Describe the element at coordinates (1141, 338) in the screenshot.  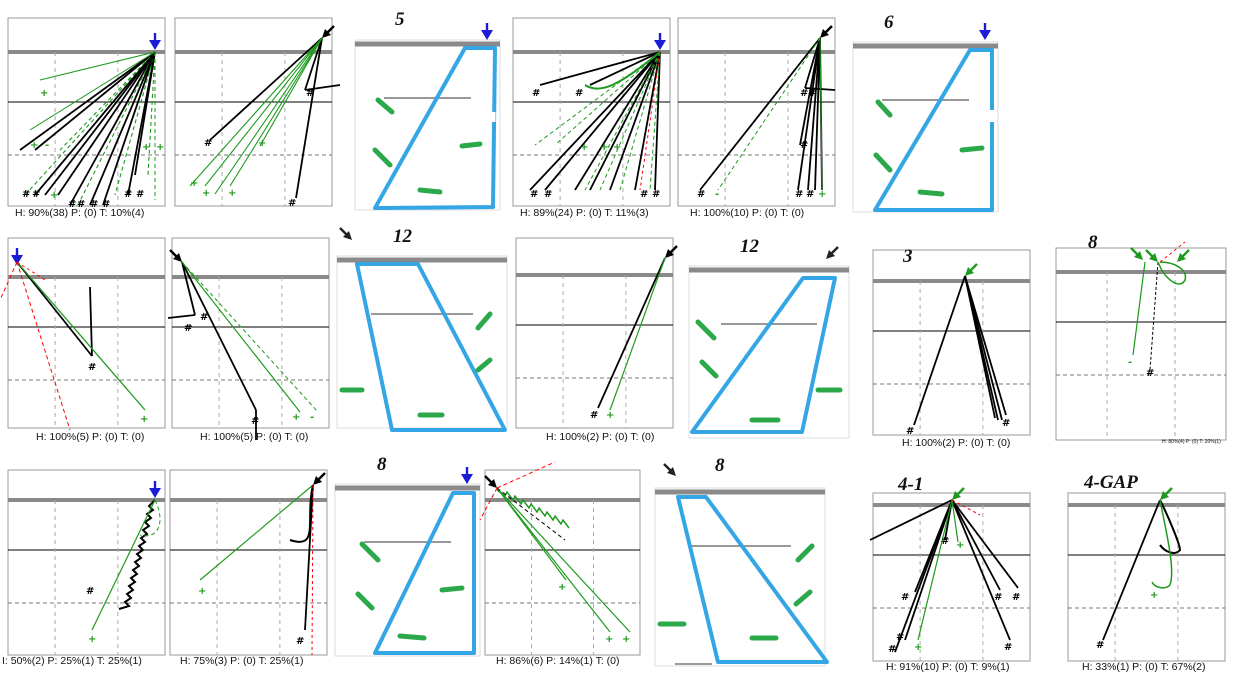
I see `panel-13: 8 - # H: 80%(4) P: (0) T: 20%(1)` at that location.